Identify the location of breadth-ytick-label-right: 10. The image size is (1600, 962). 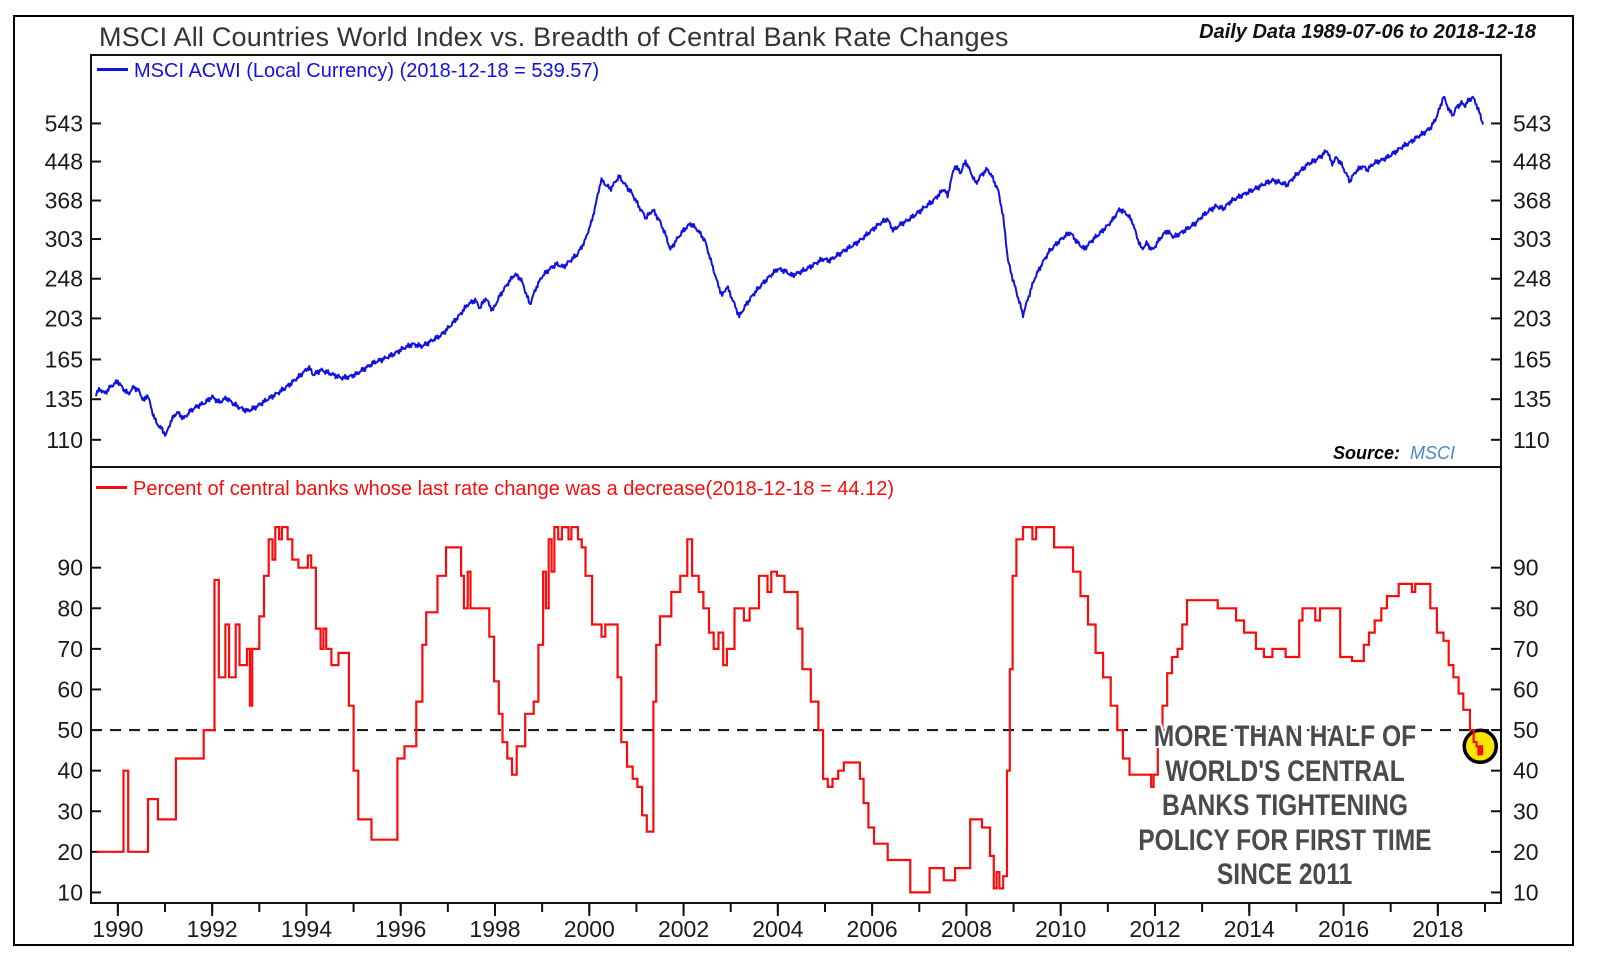
(1526, 892).